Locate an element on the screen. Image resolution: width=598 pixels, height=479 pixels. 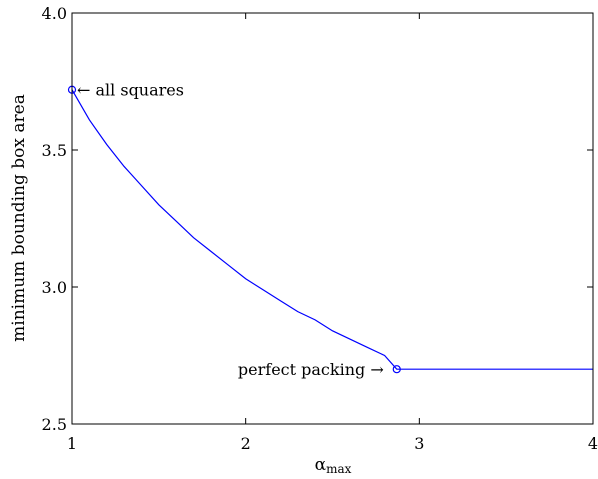
y-tick-label-3: 4.0 is located at coordinates (54, 13).